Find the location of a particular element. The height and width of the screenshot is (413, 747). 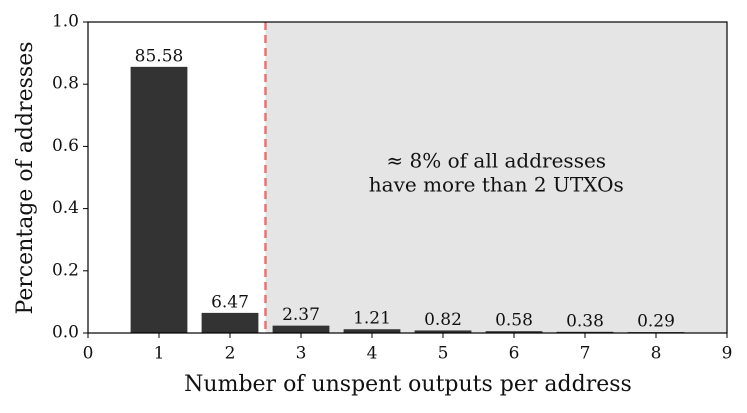

y-tick-label: 0.8 is located at coordinates (65, 84).